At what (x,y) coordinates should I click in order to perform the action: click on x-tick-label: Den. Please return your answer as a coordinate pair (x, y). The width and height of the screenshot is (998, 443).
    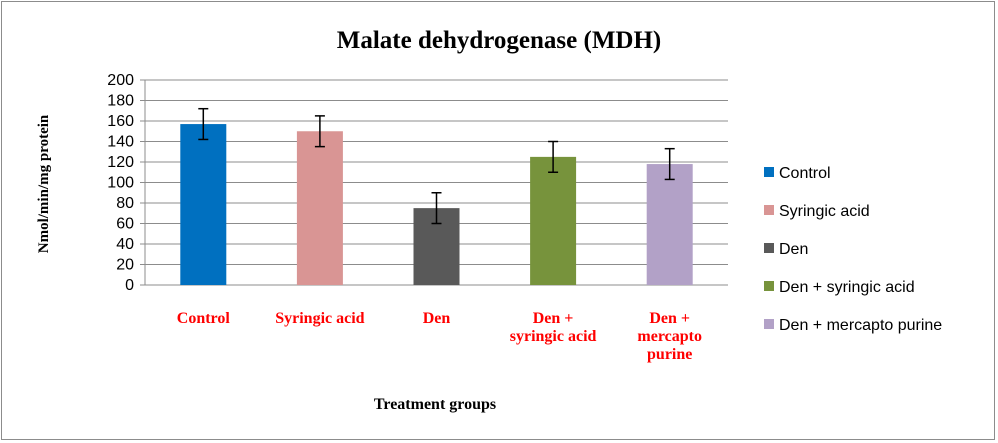
    Looking at the image, I should click on (437, 318).